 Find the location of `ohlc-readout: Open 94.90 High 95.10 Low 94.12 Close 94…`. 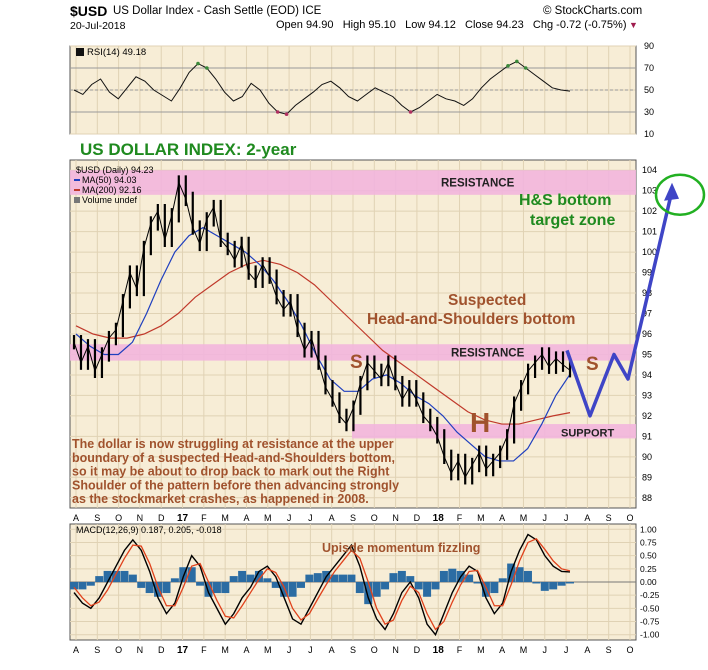

ohlc-readout: Open 94.90 High 95.10 Low 94.12 Close 94… is located at coordinates (457, 25).